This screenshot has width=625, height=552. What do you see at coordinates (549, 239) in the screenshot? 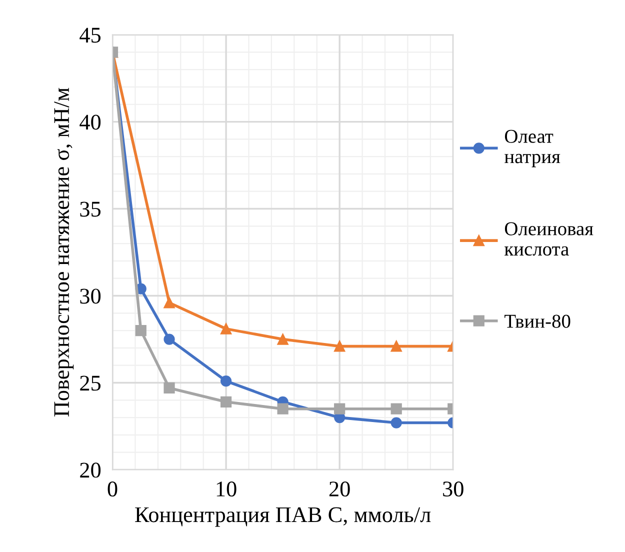
I see `legend-label: Олеиновая кислота` at bounding box center [549, 239].